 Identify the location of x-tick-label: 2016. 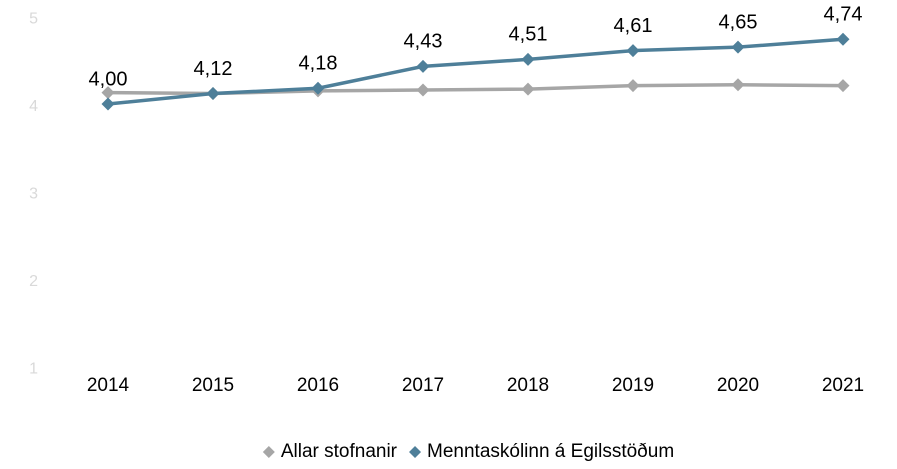
(318, 385).